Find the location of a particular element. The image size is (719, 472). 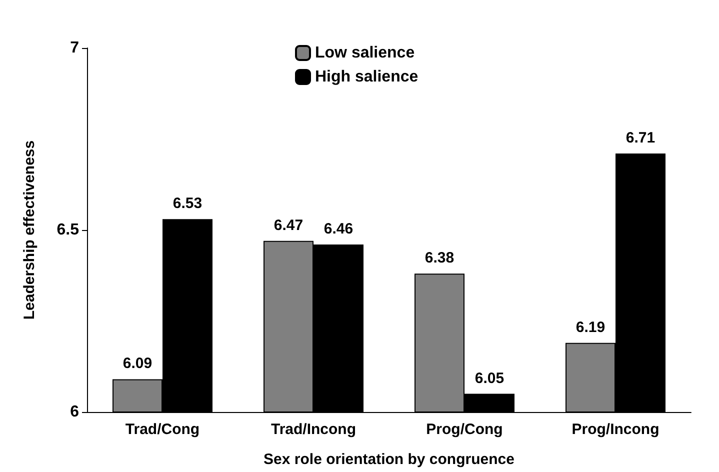

y-tick-label: 6.5 is located at coordinates (68, 230).